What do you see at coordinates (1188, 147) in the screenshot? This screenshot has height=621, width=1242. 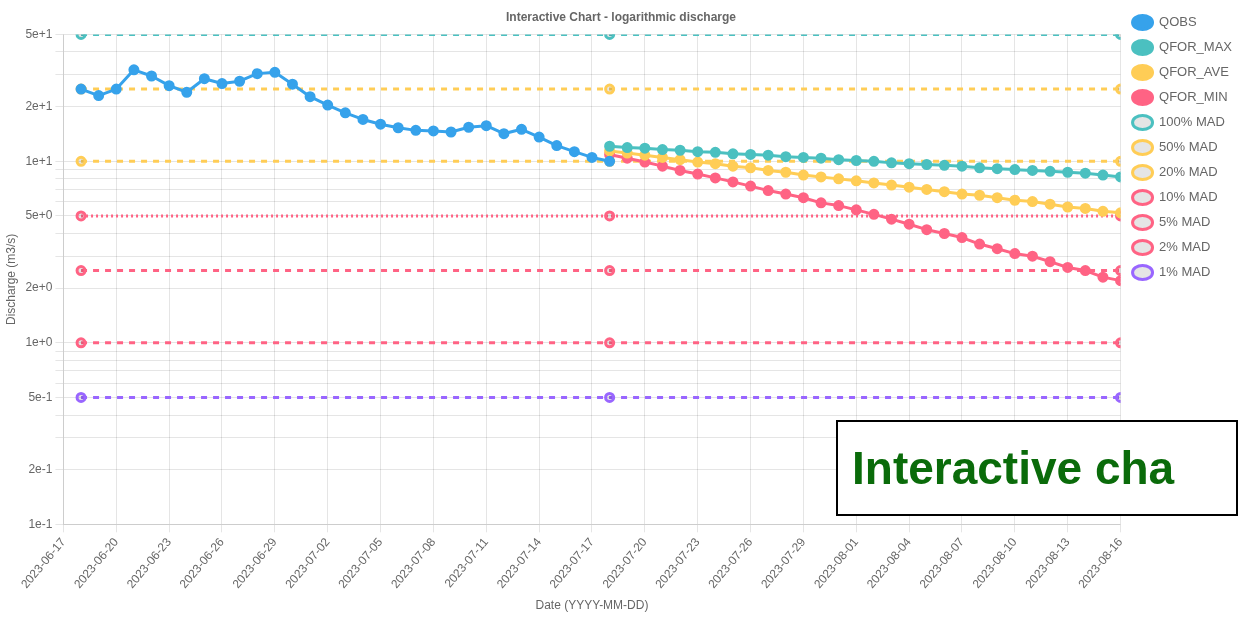 I see `legend-label: 50% MAD` at bounding box center [1188, 147].